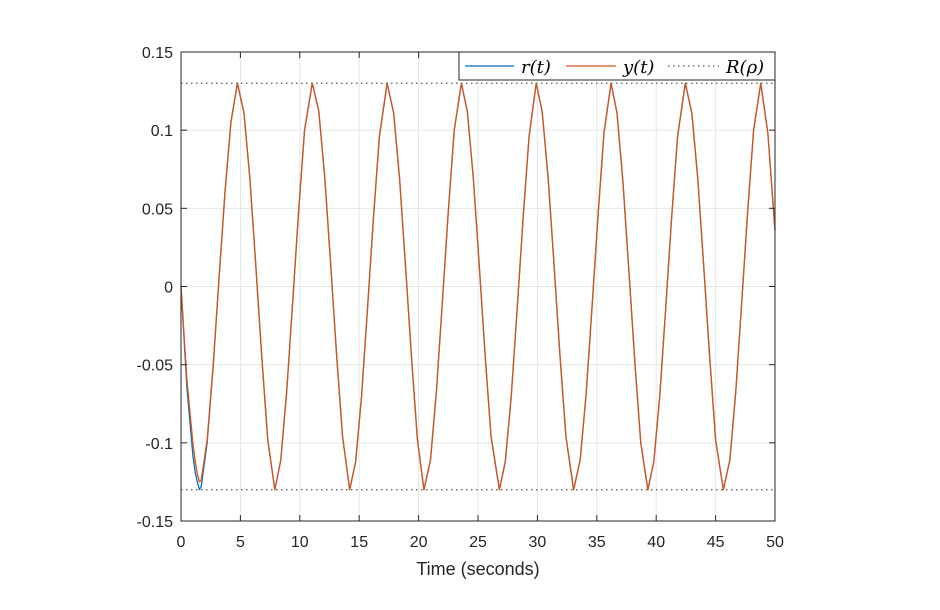 This screenshot has height=610, width=940. Describe the element at coordinates (155, 366) in the screenshot. I see `y-tick-label-4: -0.05` at that location.